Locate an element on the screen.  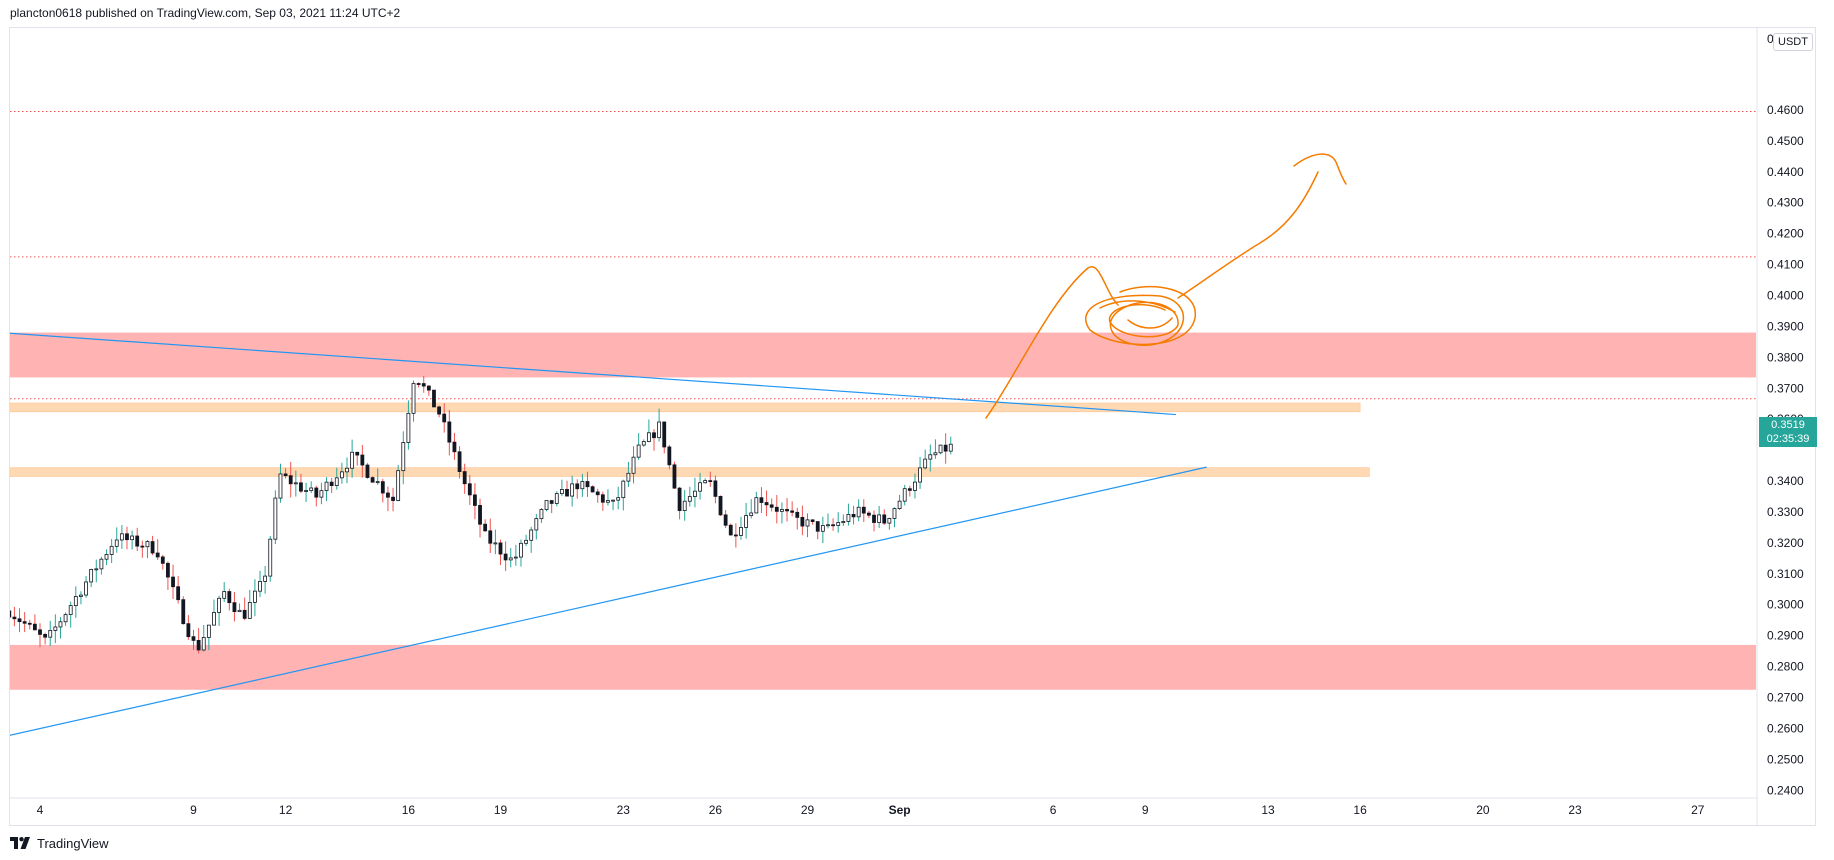
time-tick-label: 27 is located at coordinates (1698, 810).